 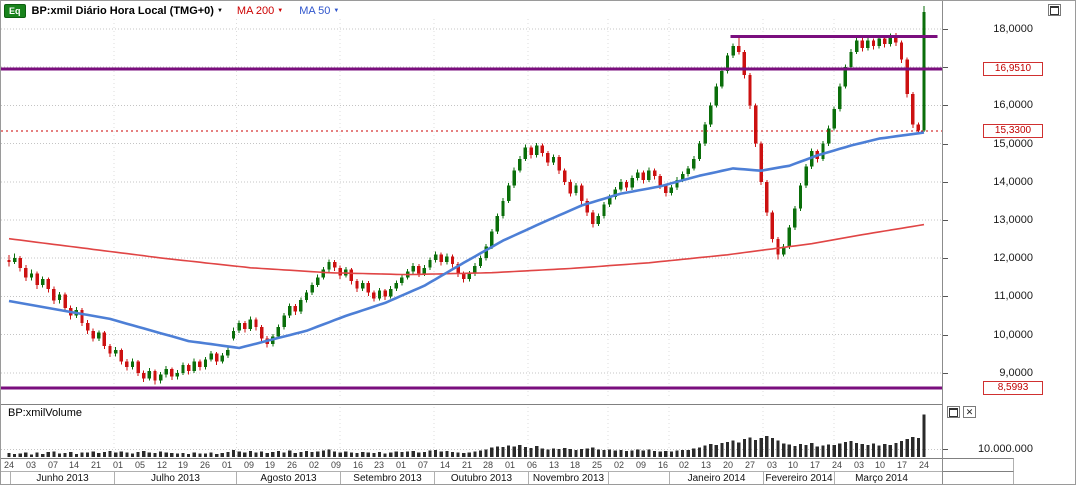 What do you see at coordinates (953, 412) in the screenshot?
I see `restore-button` at bounding box center [953, 412].